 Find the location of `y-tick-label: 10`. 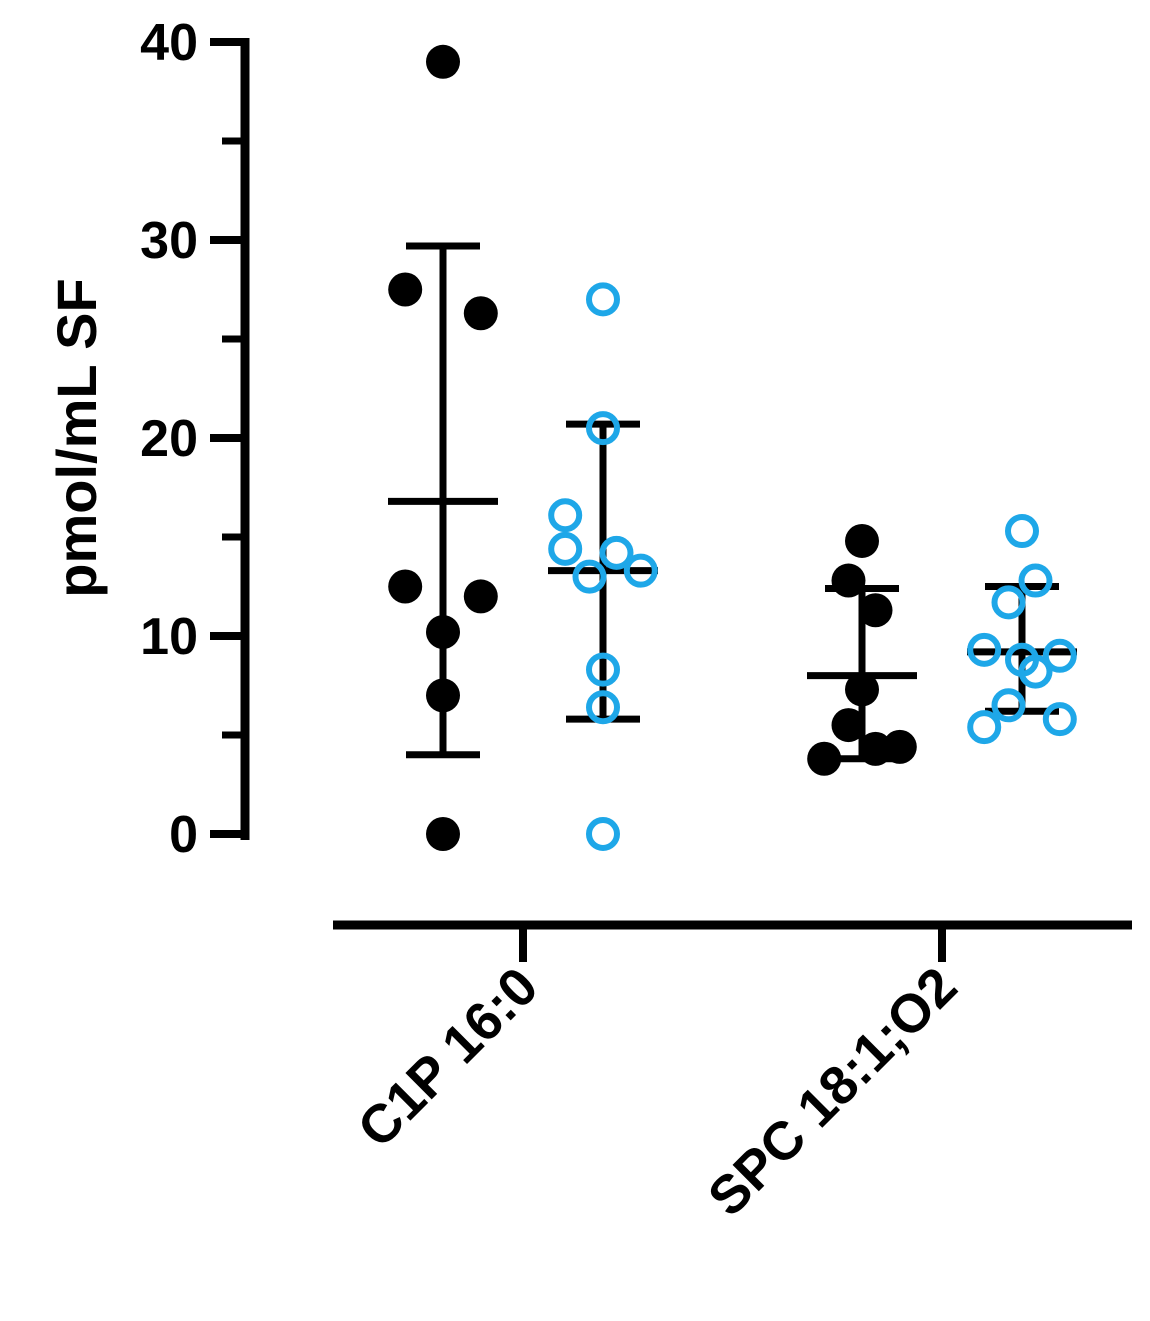

y-tick-label: 10 is located at coordinates (169, 637).